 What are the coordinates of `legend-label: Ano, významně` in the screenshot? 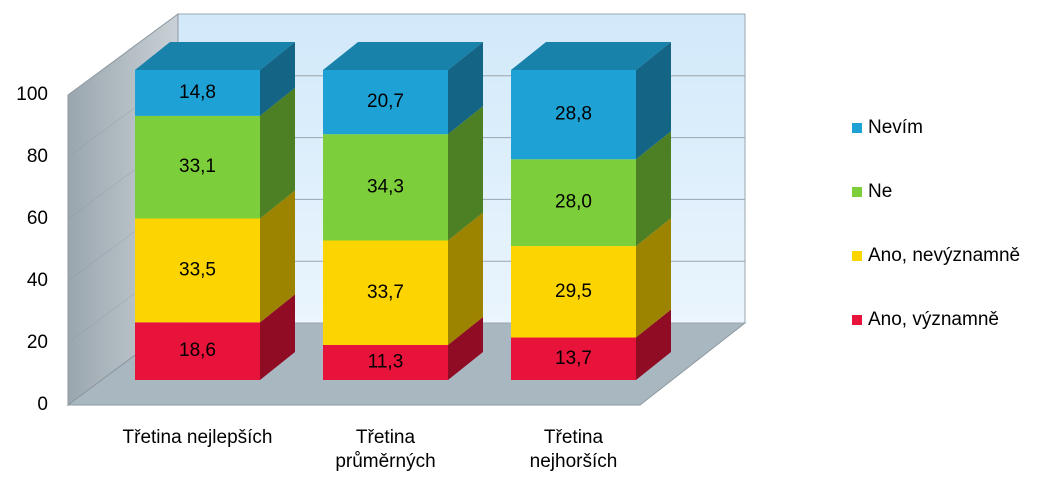 It's located at (933, 319).